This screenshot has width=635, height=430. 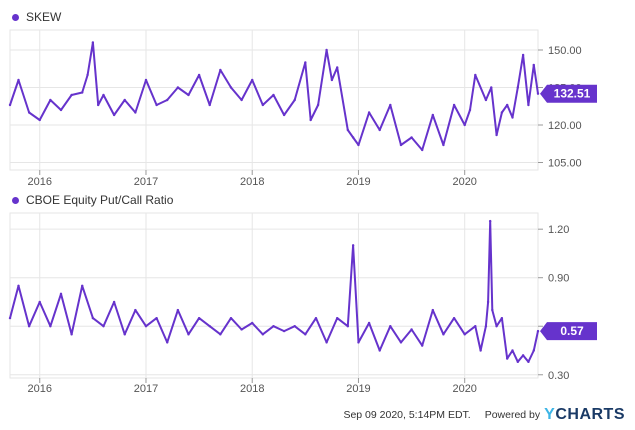 I want to click on legend-marker-skew, so click(x=15, y=17).